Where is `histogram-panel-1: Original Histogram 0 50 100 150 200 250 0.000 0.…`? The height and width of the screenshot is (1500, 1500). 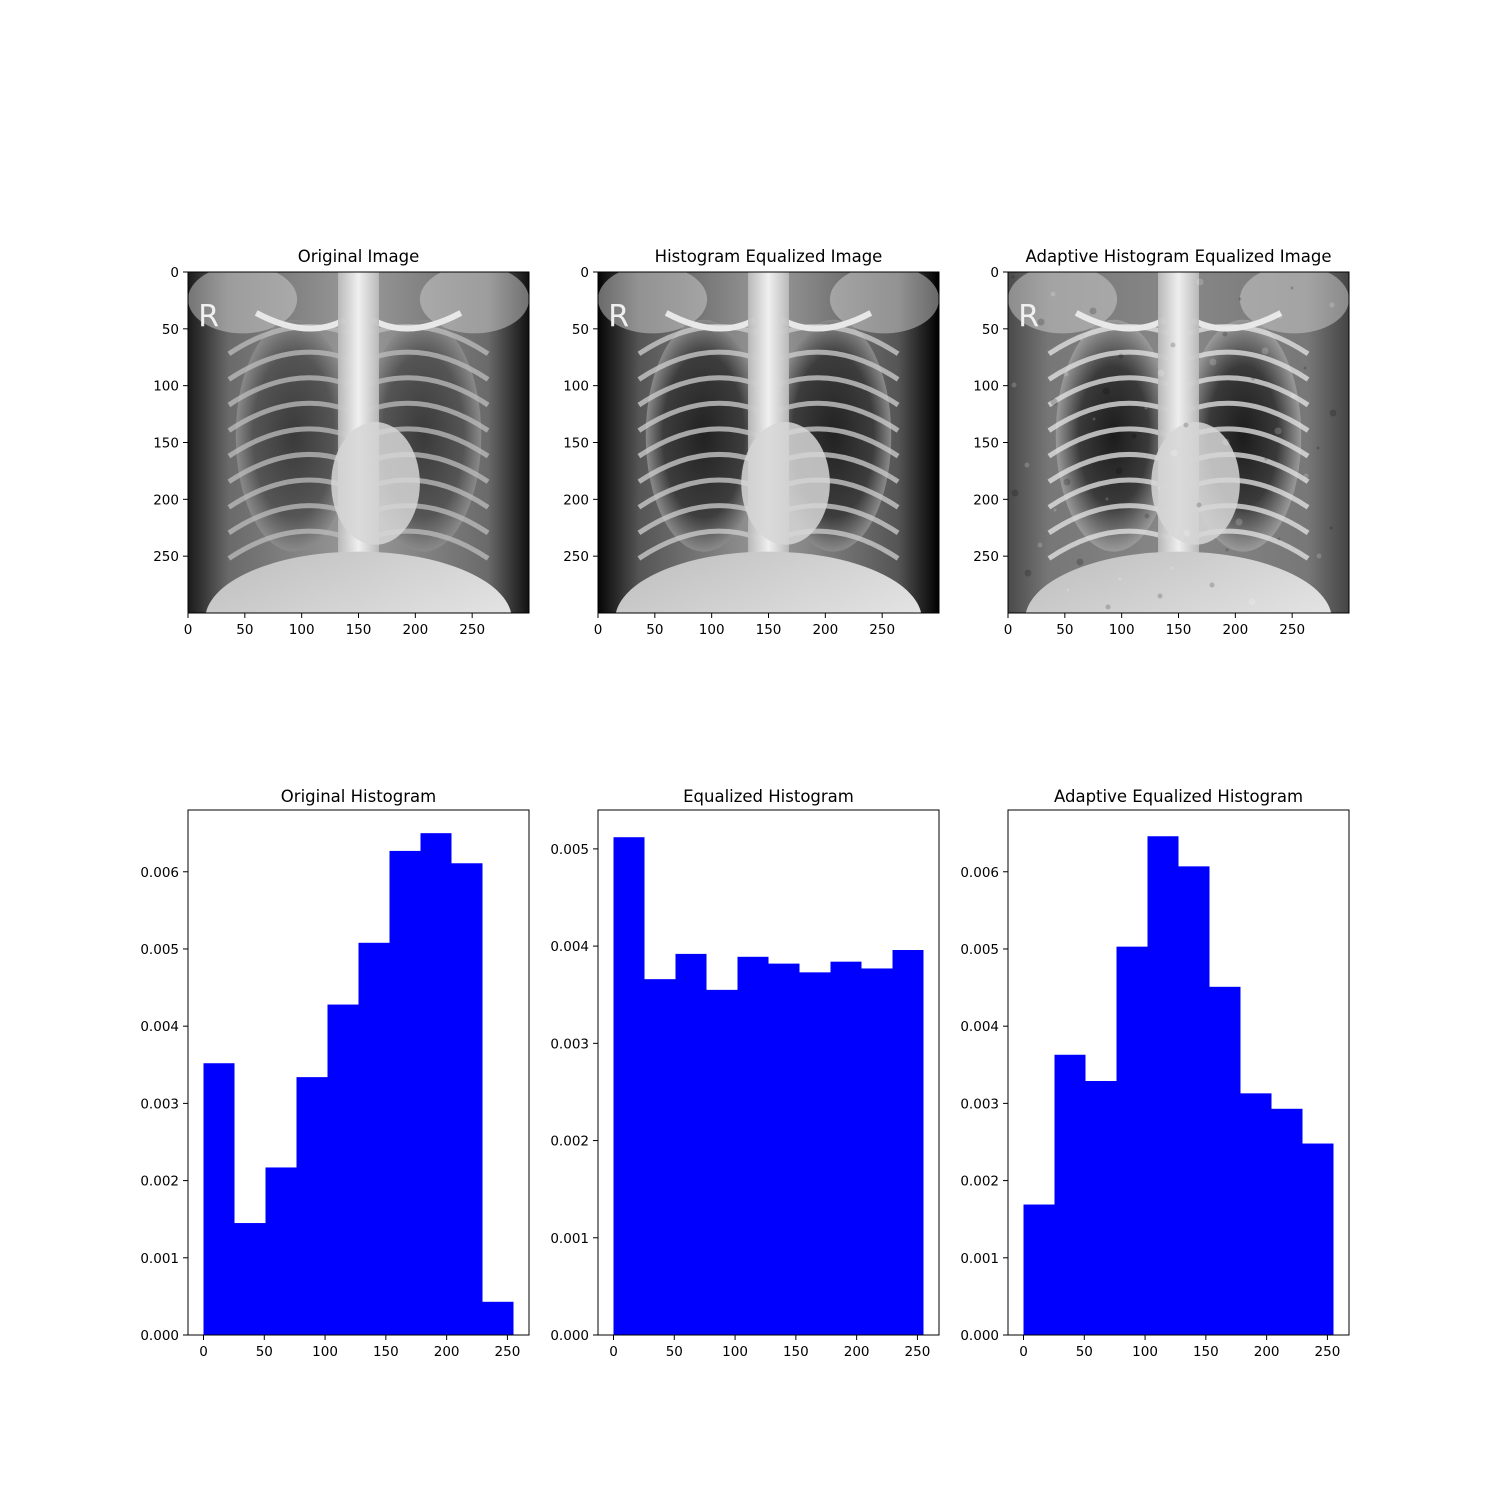
histogram-panel-1: Original Histogram 0 50 100 150 200 250 0.000 0.… is located at coordinates (335, 1073).